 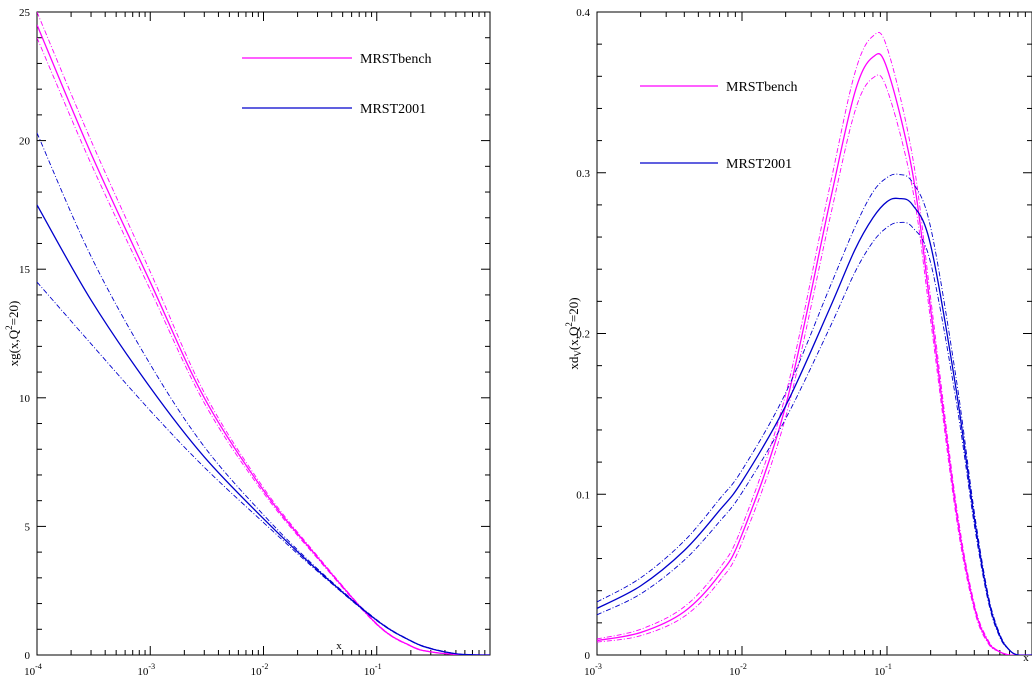 What do you see at coordinates (25, 270) in the screenshot?
I see `y-tick-label: 15` at bounding box center [25, 270].